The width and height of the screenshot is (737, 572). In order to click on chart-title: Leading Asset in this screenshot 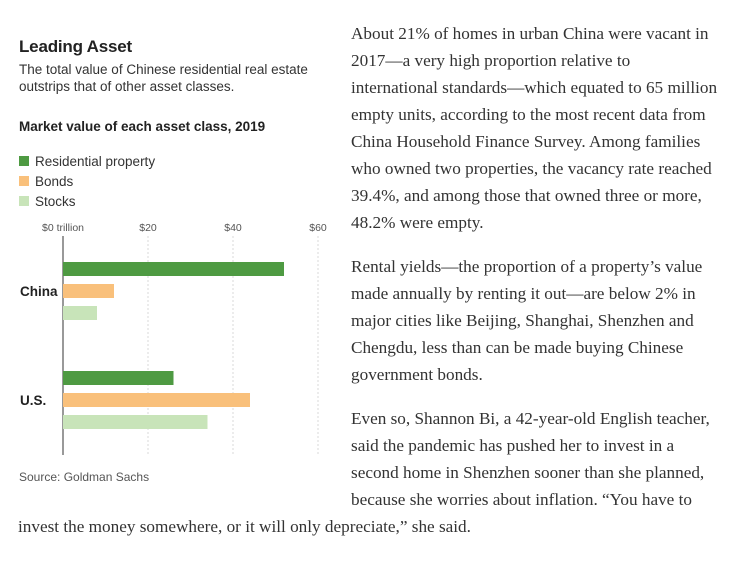, I will do `click(75, 46)`.